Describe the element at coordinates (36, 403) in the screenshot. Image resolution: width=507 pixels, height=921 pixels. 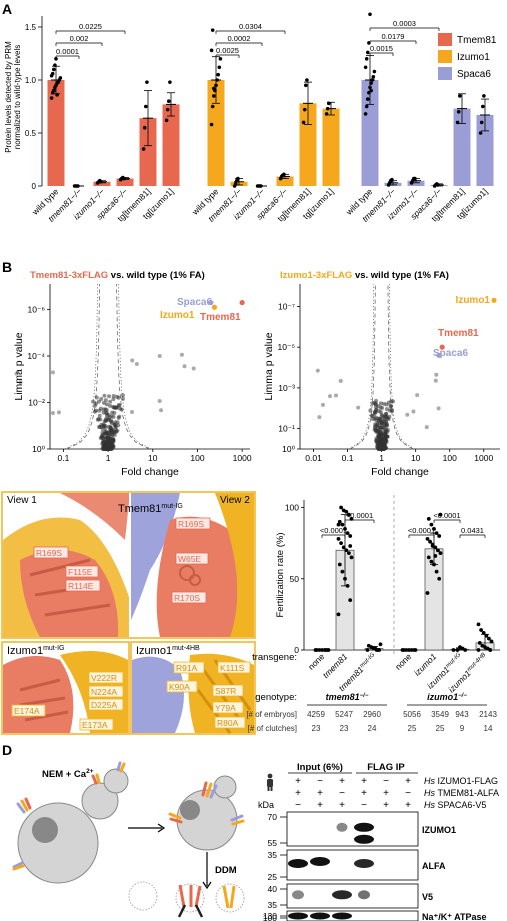
I see `y-tick-label: 10⁻²` at that location.